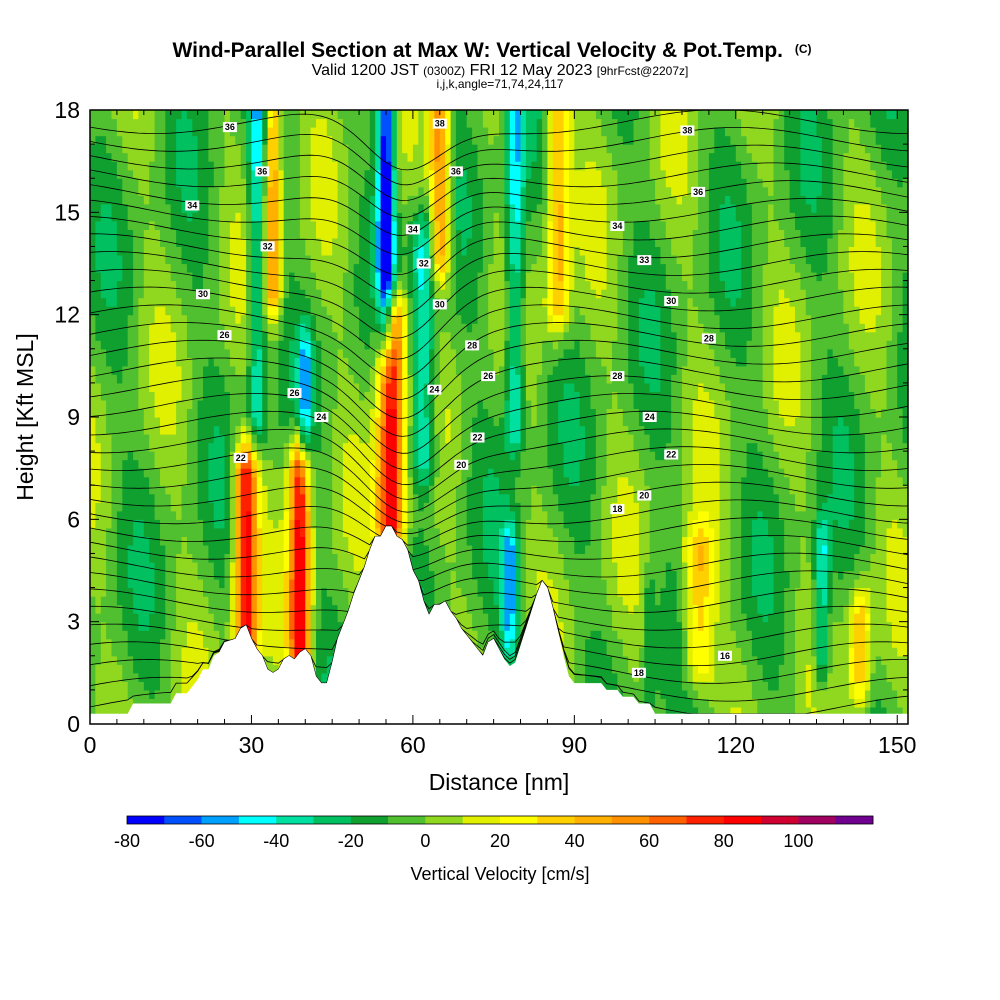  I want to click on subtitle-fcst: [9hrFcst@2207z], so click(643, 71).